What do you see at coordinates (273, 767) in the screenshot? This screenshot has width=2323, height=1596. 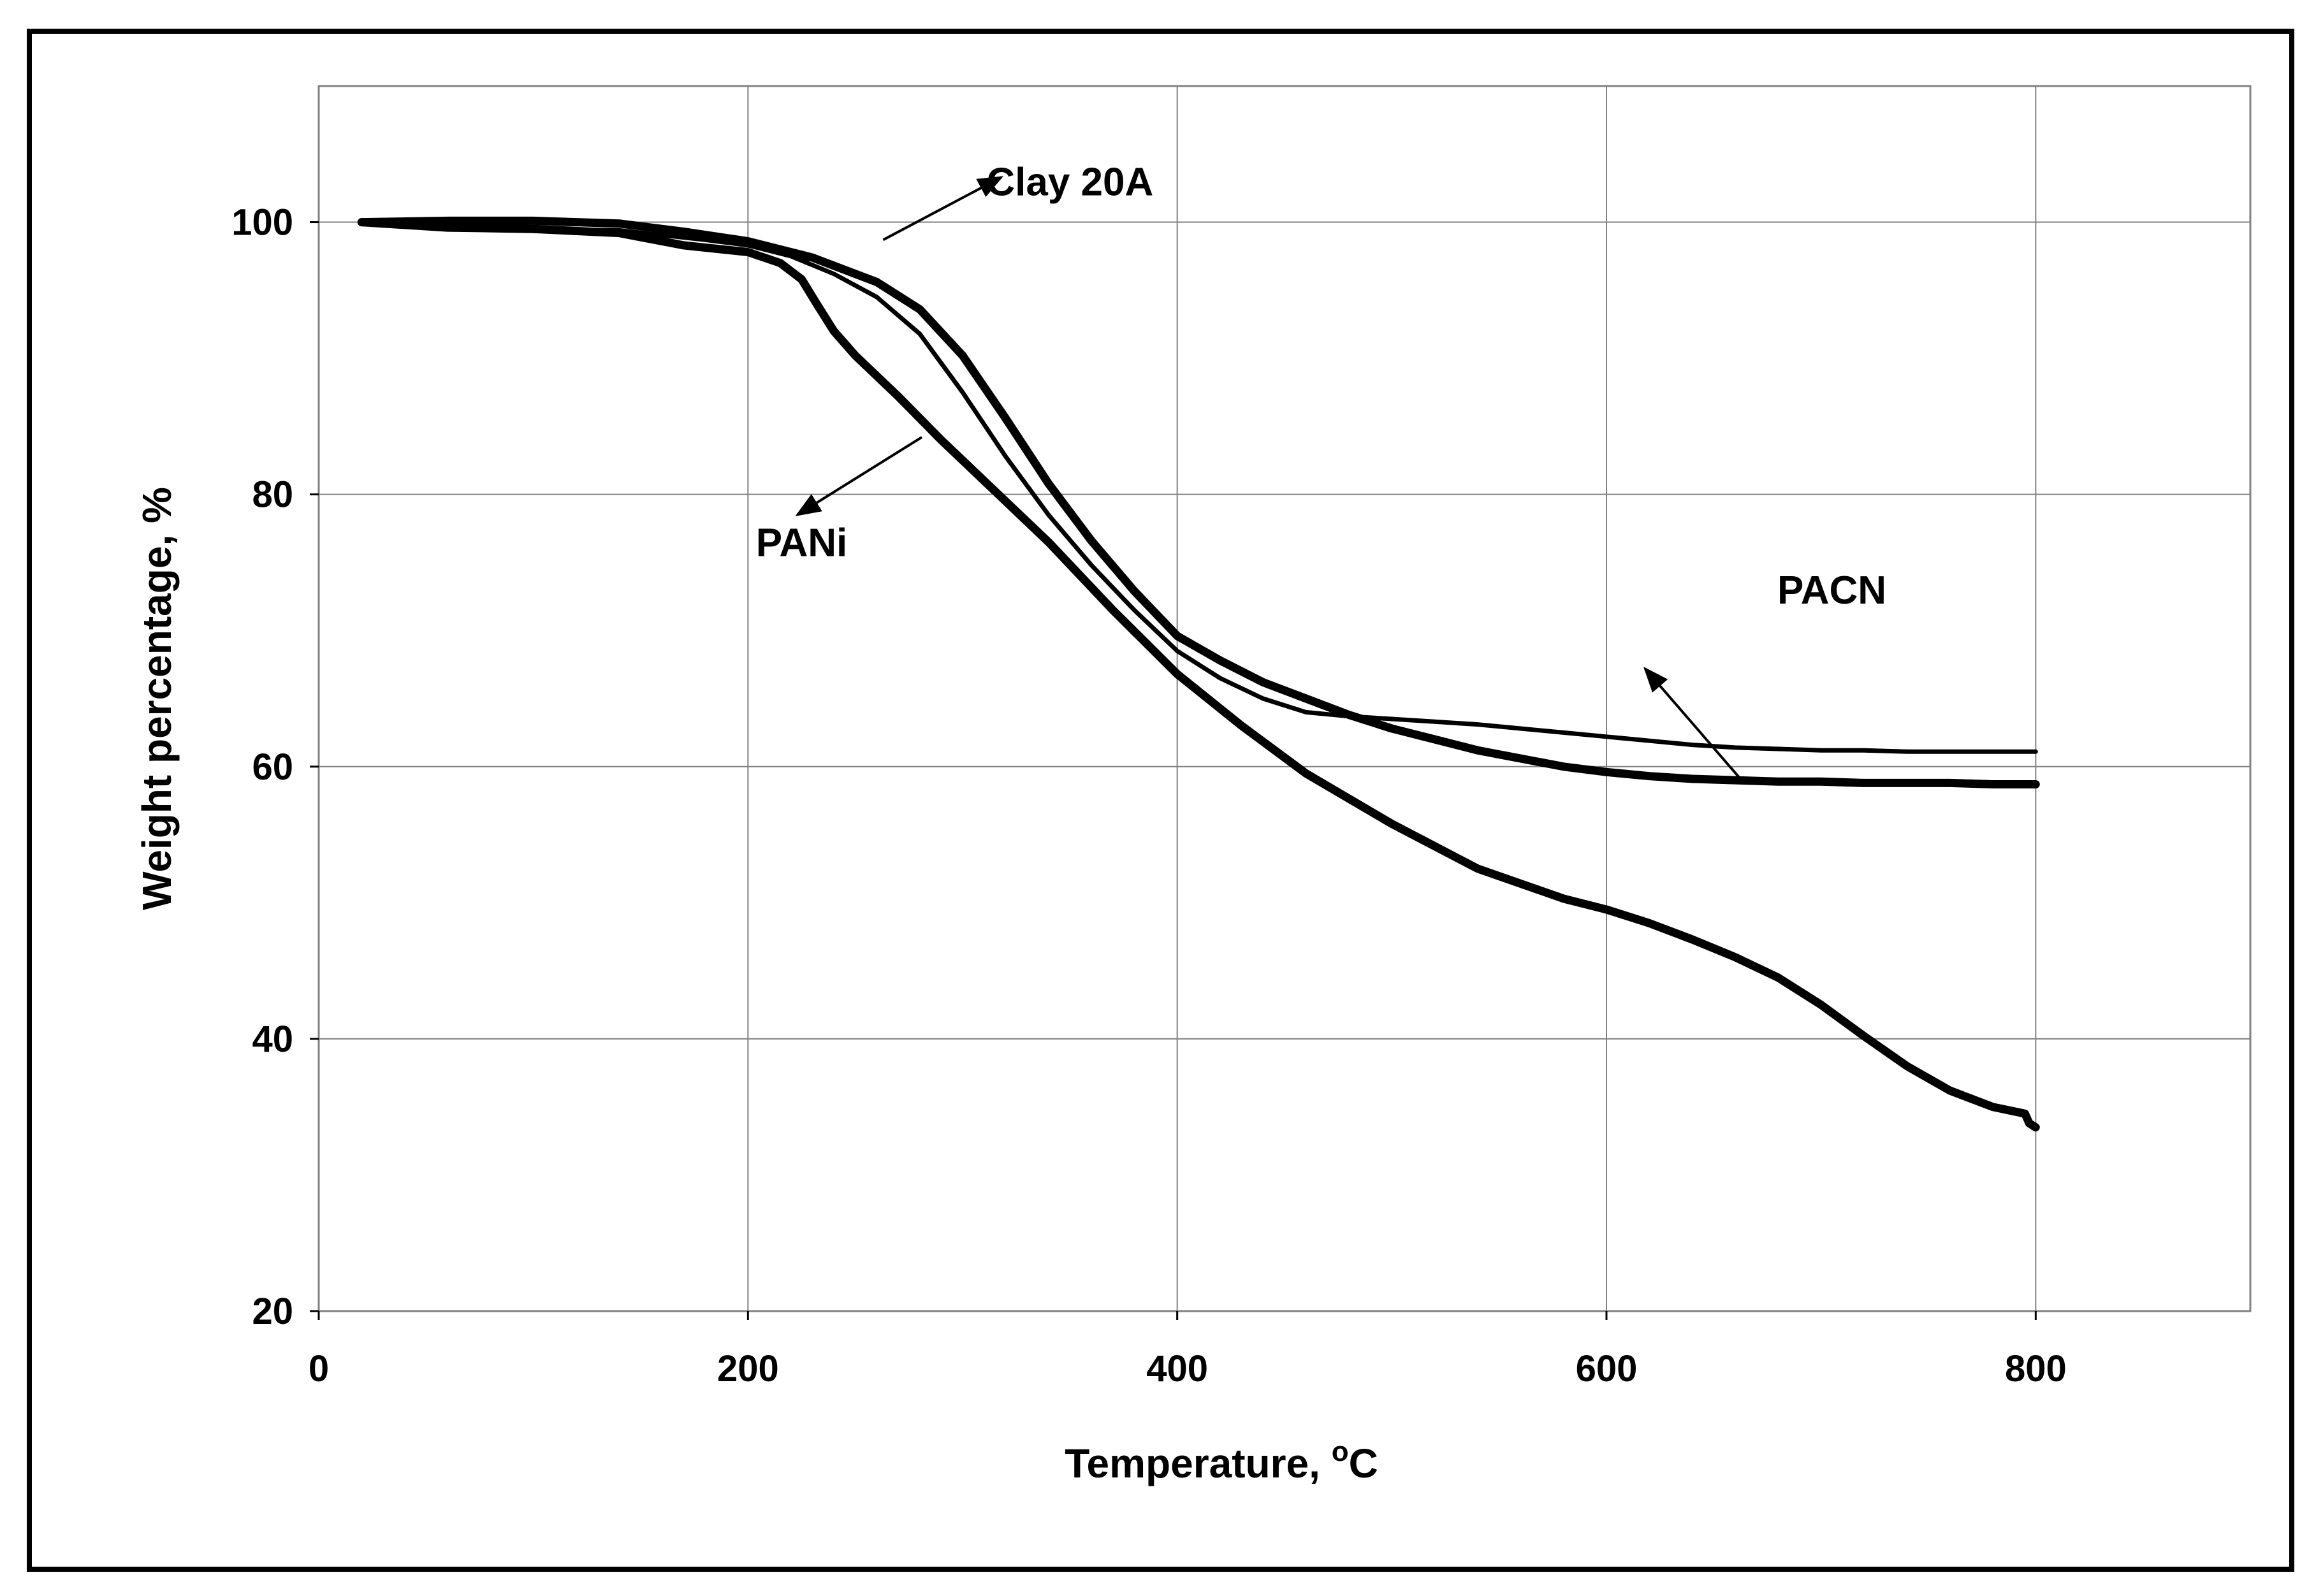 I see `y-tick-label: 60` at bounding box center [273, 767].